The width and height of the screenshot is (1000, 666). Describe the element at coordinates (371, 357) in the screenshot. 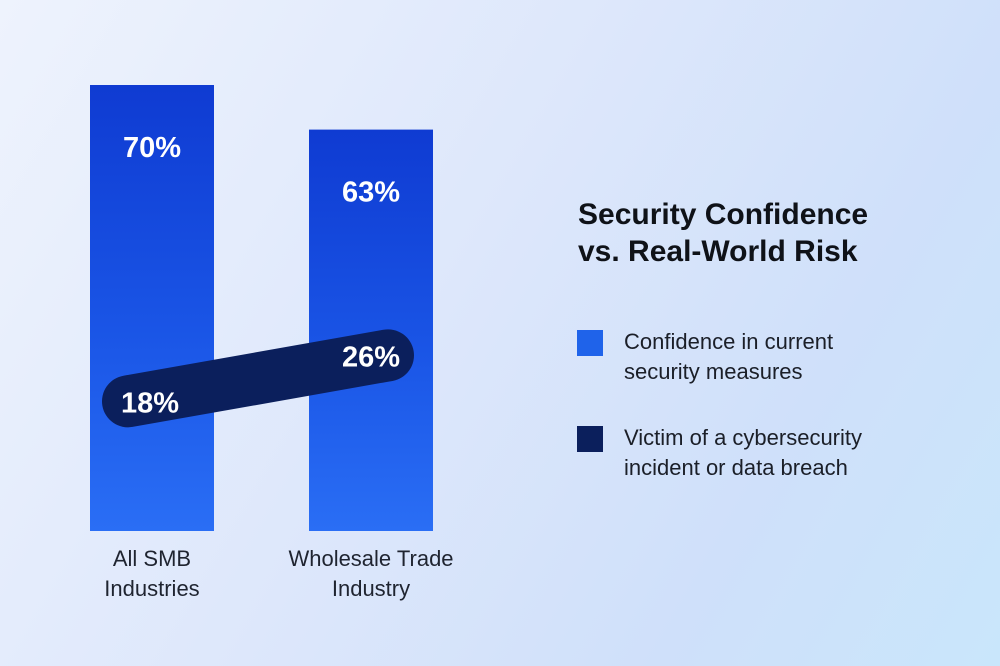

I see `breach-value-label-wholesale: 26%` at that location.